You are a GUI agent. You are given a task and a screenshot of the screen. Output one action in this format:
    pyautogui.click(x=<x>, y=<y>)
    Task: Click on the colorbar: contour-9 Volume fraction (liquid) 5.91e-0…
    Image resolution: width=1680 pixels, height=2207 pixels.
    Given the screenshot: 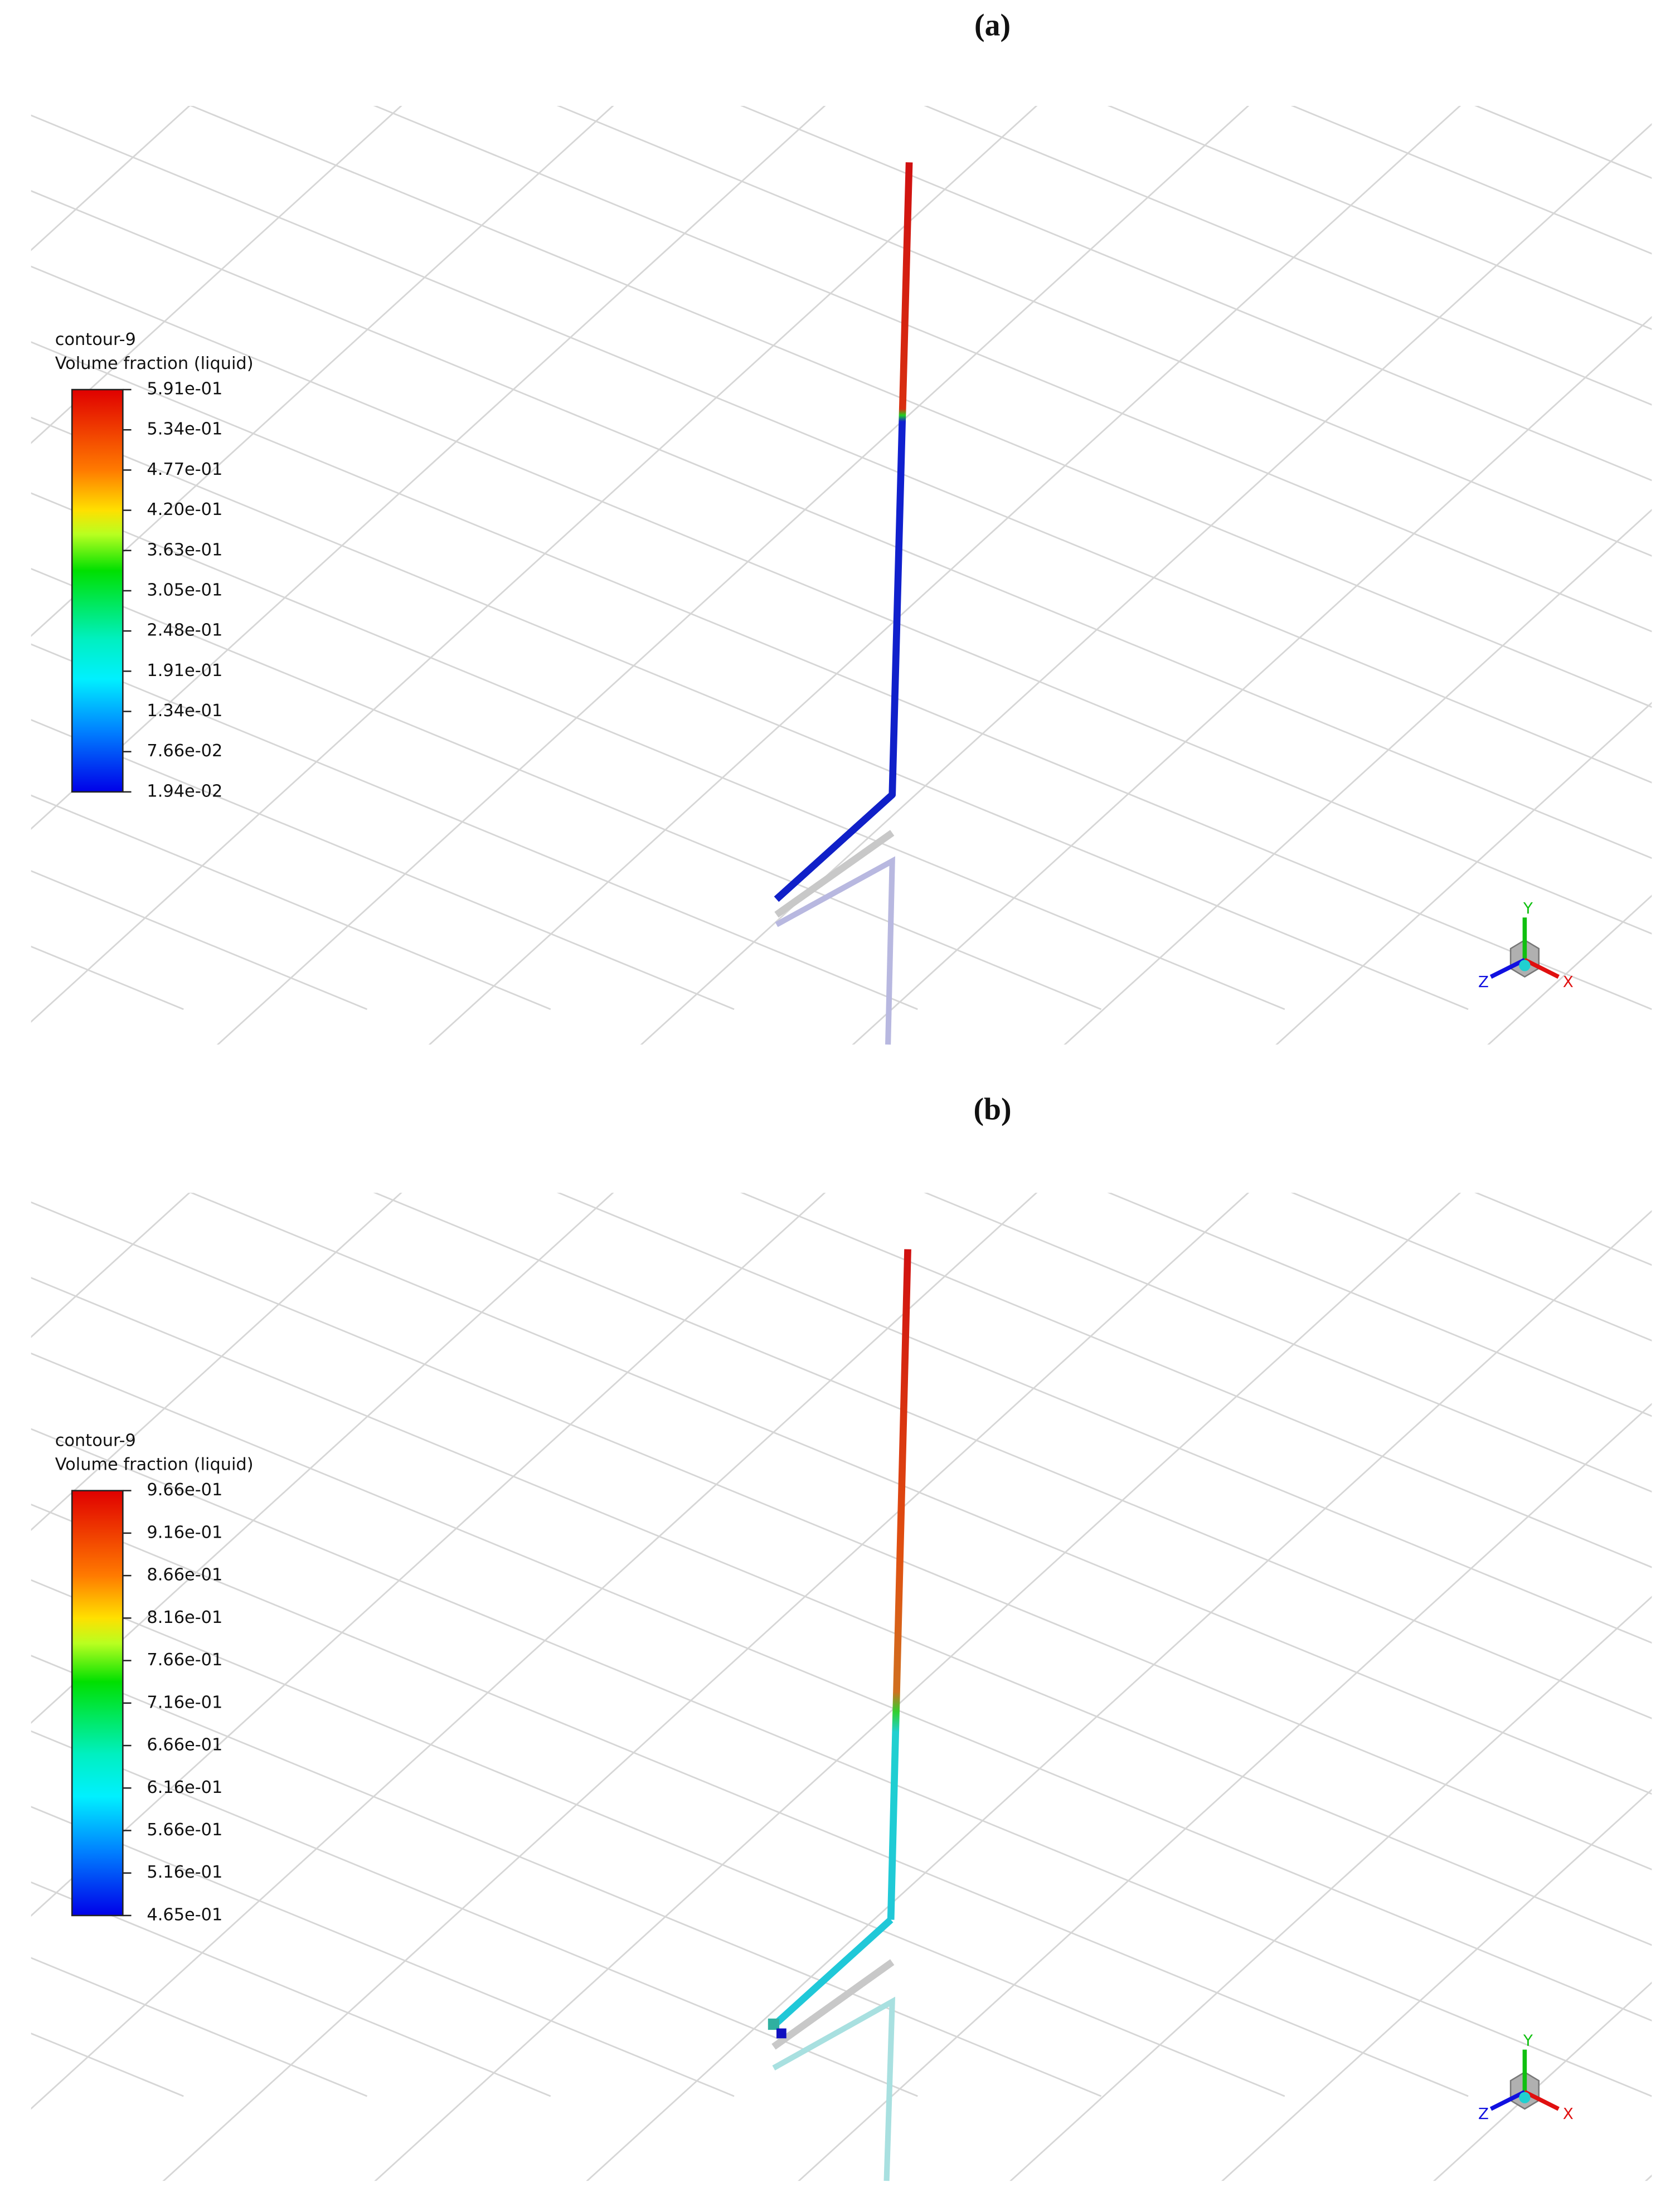 What is the action you would take?
    pyautogui.click(x=154, y=565)
    